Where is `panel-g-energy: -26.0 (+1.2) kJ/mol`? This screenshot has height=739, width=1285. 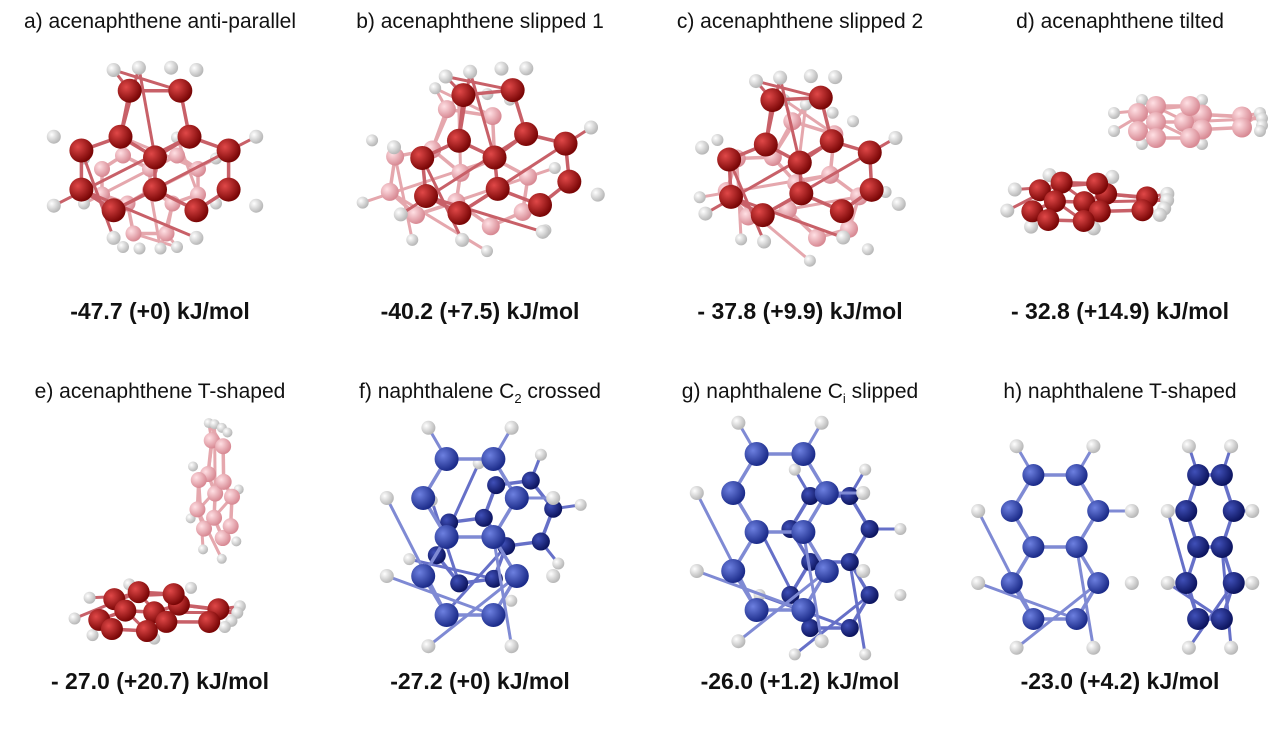
panel-g-energy: -26.0 (+1.2) kJ/mol is located at coordinates (800, 681).